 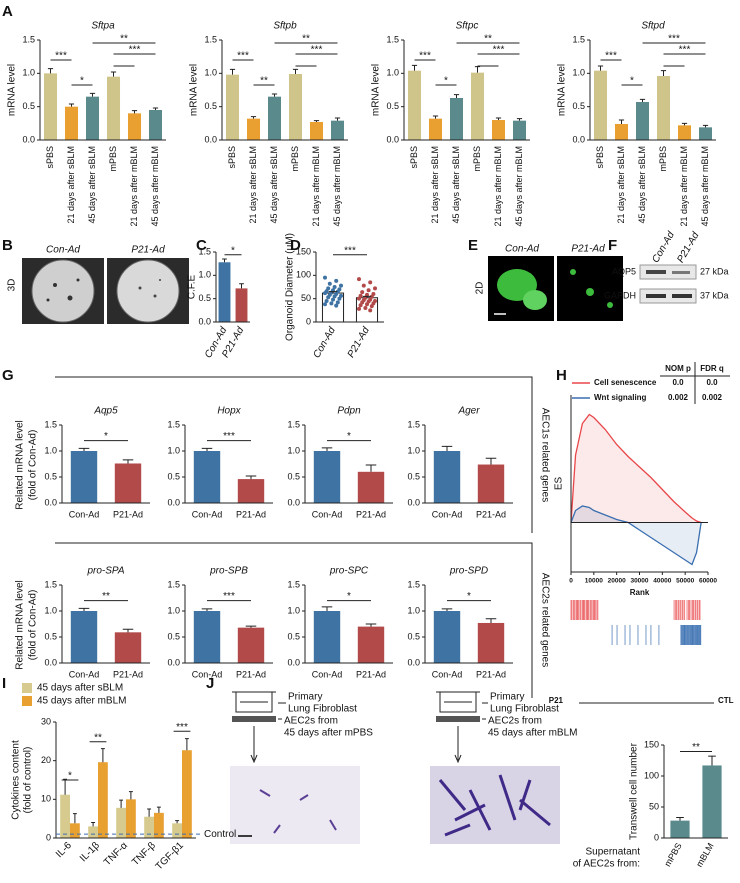 What do you see at coordinates (654, 806) in the screenshot?
I see `y-tick-label: 50` at bounding box center [654, 806].